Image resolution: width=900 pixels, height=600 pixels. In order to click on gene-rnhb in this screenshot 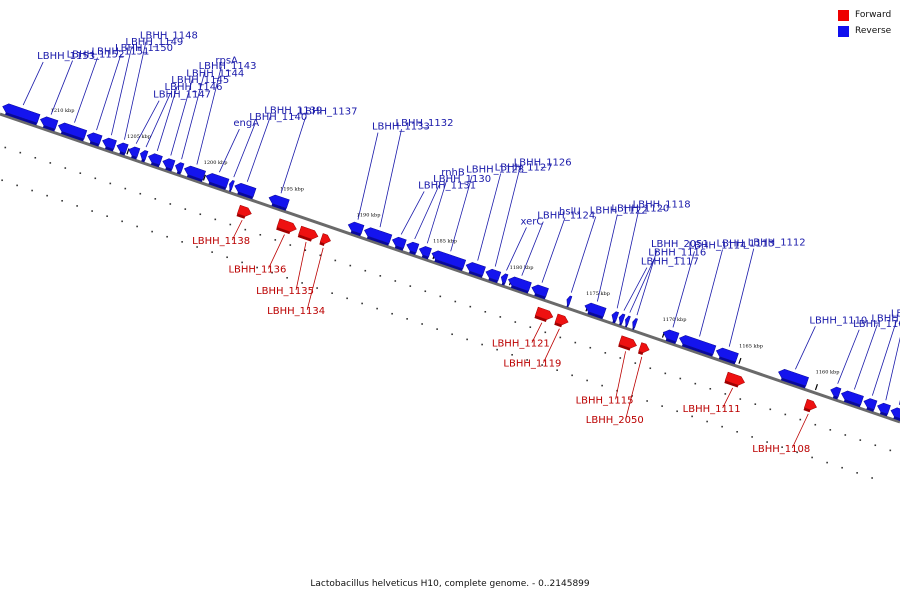, I will do `click(424, 252)`.